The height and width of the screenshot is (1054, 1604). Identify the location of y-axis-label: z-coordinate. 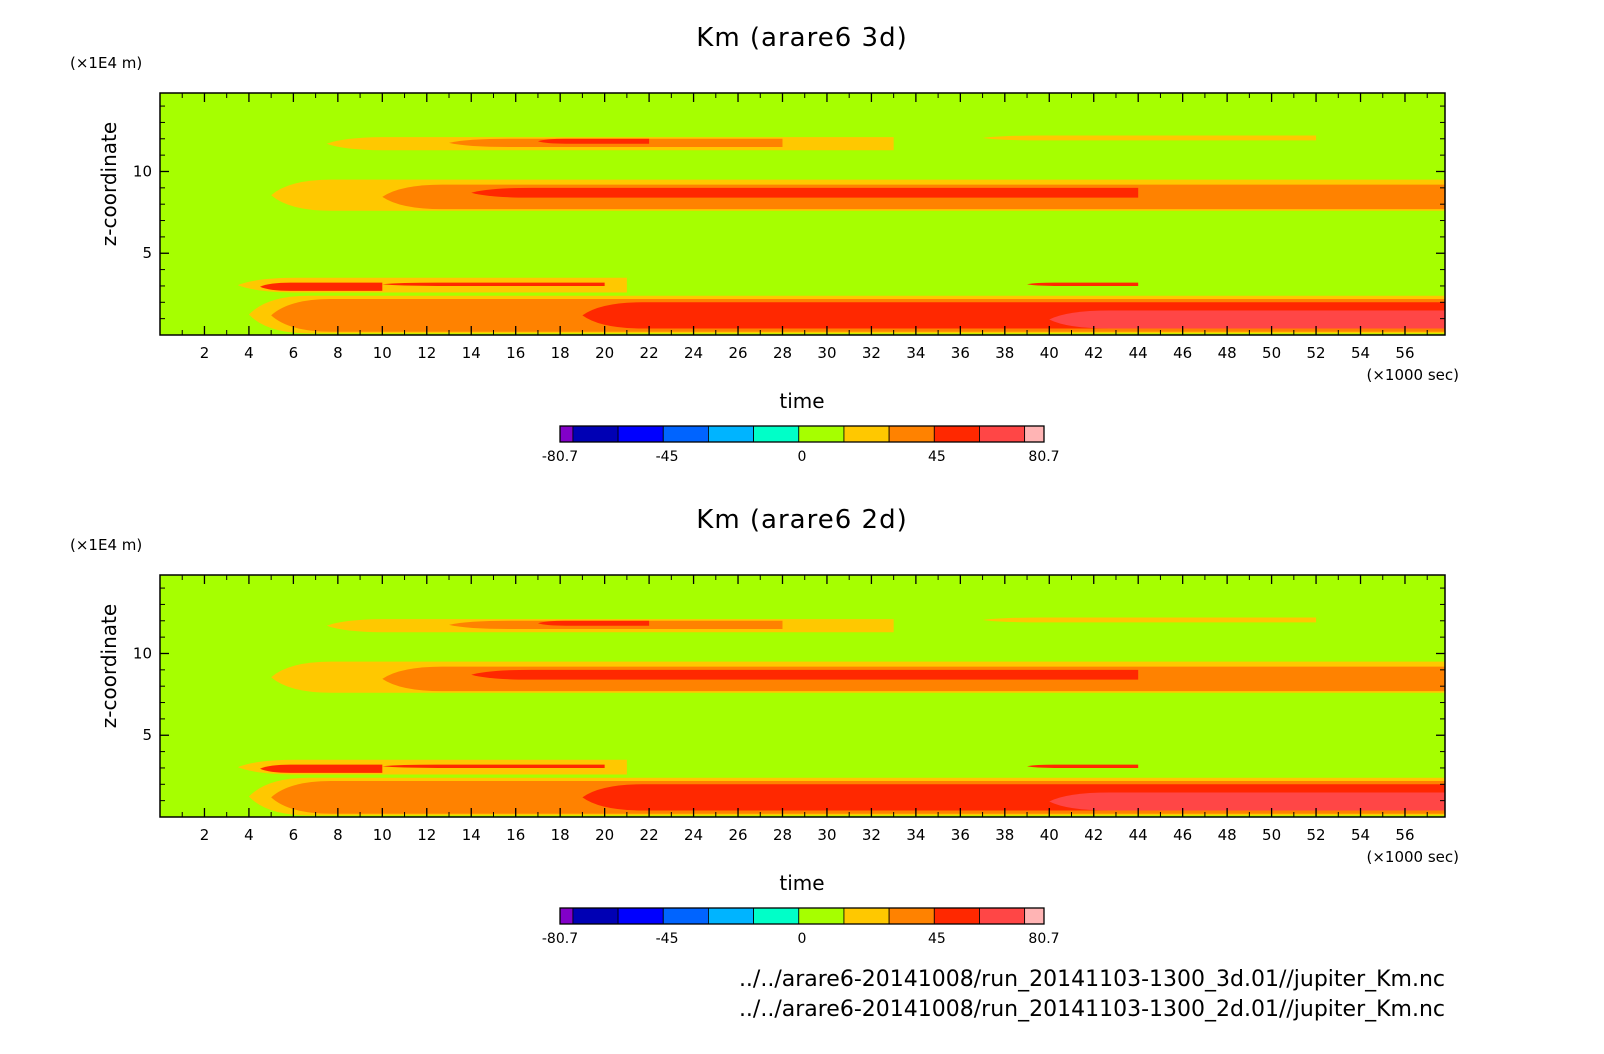
(109, 666).